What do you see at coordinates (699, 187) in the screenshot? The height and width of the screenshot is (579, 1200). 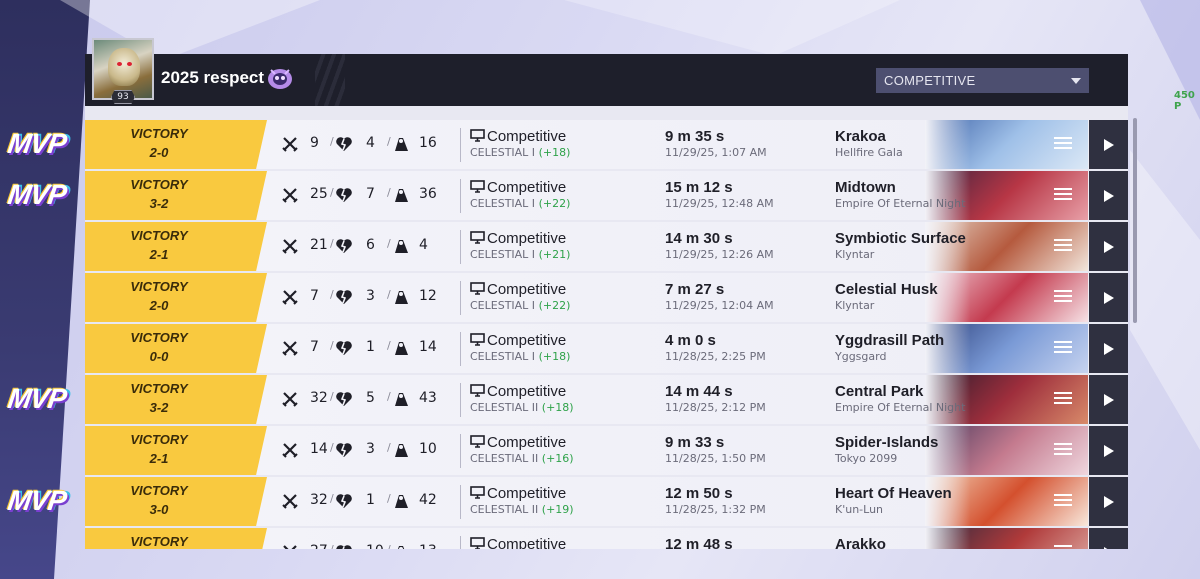 I see `match-duration: 15 m 12 s` at bounding box center [699, 187].